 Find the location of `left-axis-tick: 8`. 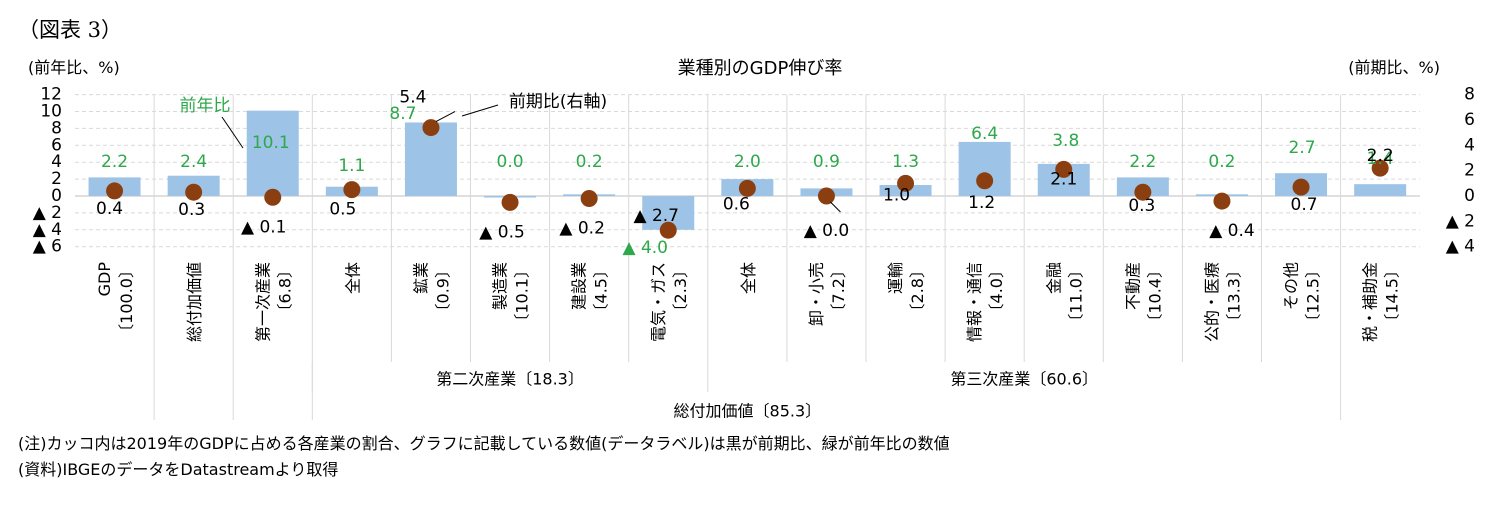

left-axis-tick: 8 is located at coordinates (56, 128).